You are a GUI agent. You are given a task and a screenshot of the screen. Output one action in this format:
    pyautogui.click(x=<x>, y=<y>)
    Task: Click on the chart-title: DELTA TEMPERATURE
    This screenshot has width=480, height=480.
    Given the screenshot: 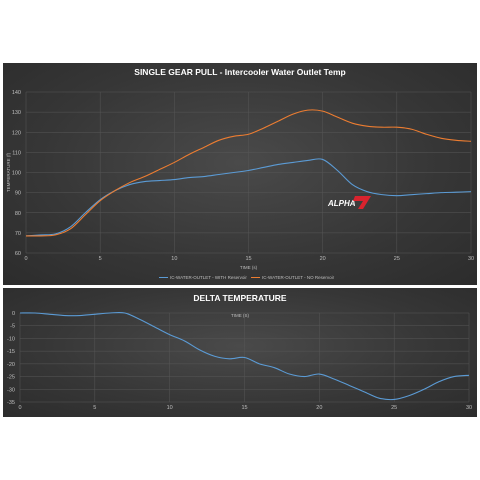 What is the action you would take?
    pyautogui.click(x=240, y=298)
    